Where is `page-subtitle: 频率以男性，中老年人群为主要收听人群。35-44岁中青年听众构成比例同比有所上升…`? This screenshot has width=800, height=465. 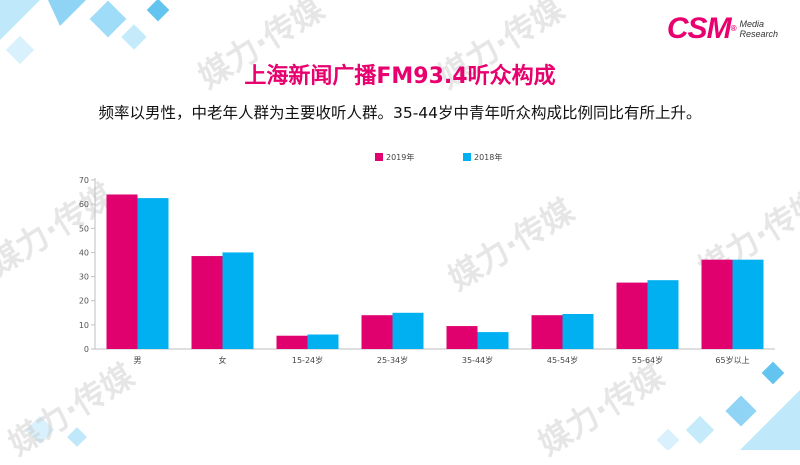 page-subtitle: 频率以男性，中老年人群为主要收听人群。35-44岁中青年听众构成比例同比有所上升… is located at coordinates (400, 113).